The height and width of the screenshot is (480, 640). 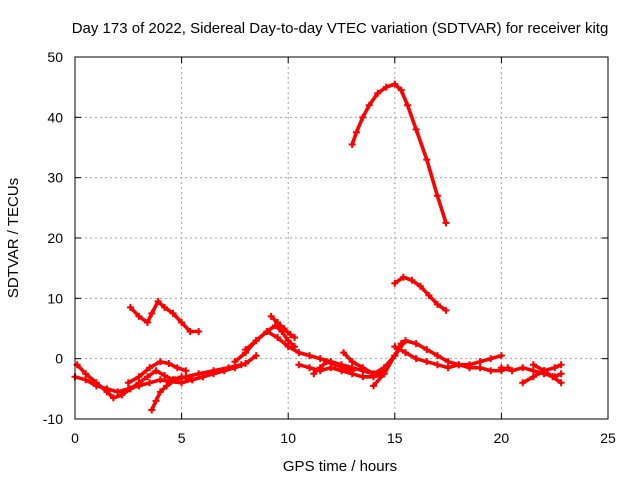 I want to click on x-tick-label: 10, so click(x=288, y=438).